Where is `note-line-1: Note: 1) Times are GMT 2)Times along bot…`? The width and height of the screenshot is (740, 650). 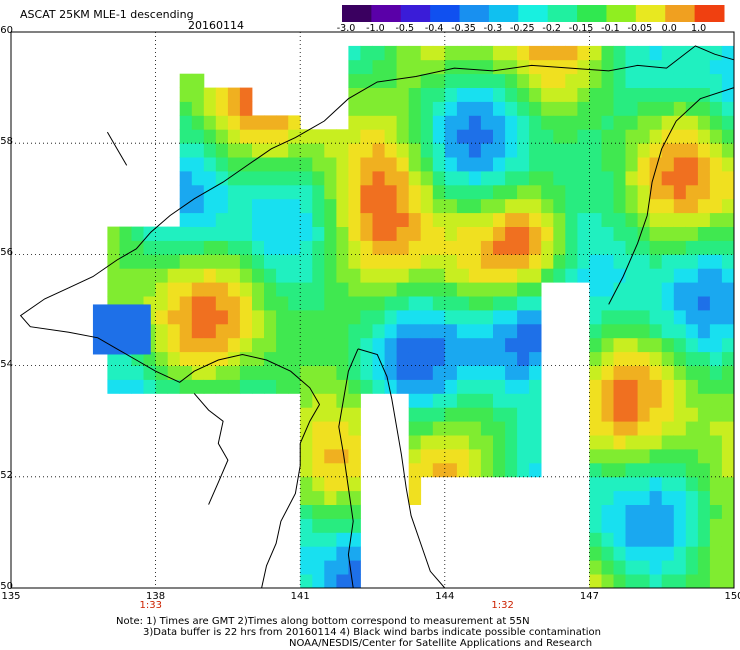 note-line-1: Note: 1) Times are GMT 2)Times along bot… is located at coordinates (323, 621).